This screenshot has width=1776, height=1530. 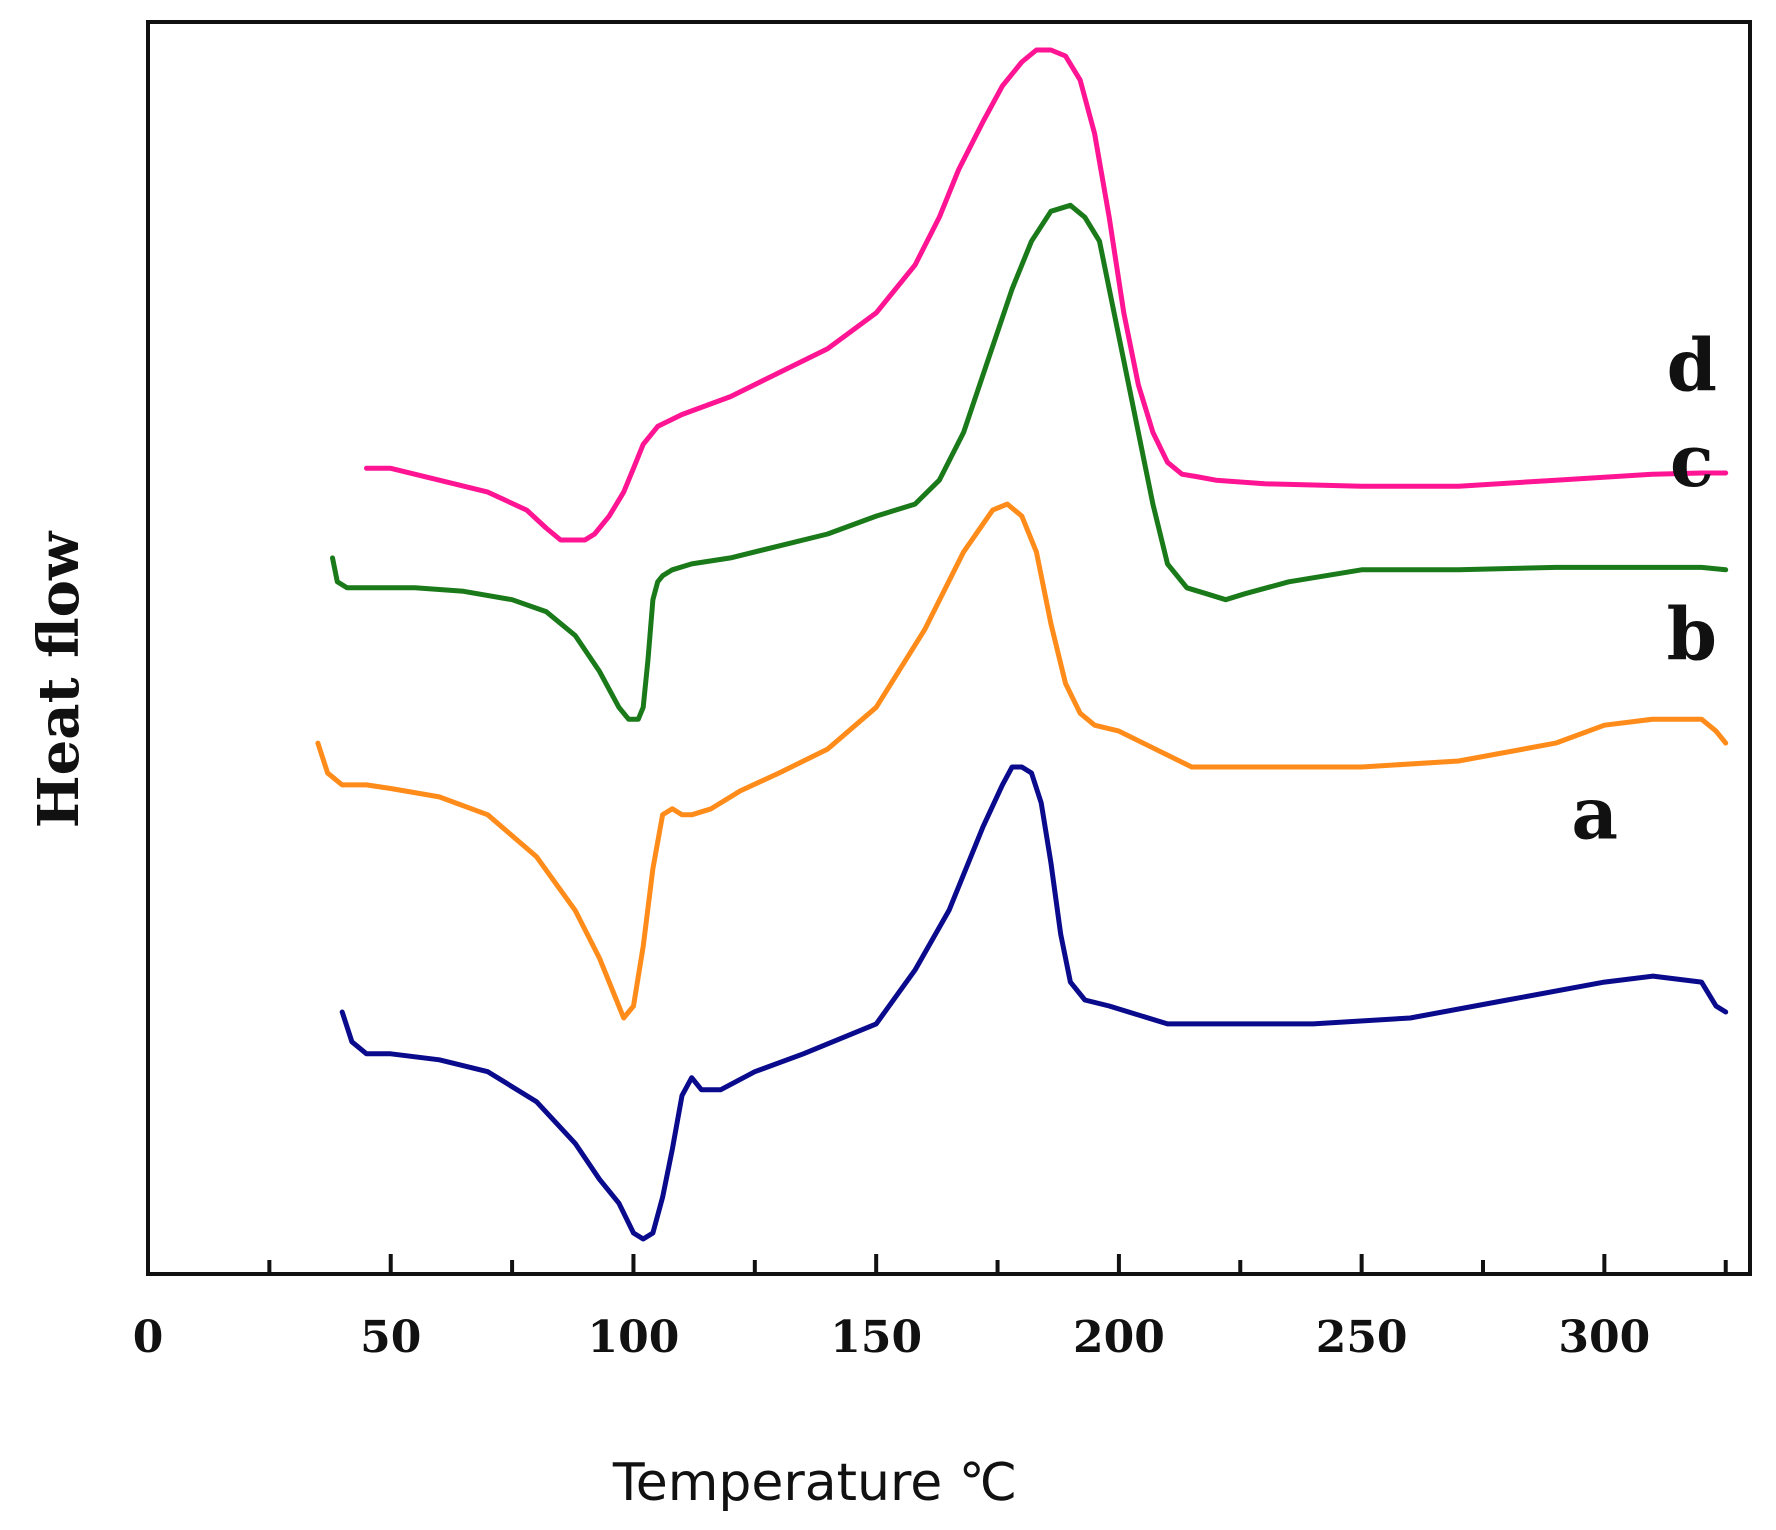 I want to click on x-tick-label: 300, so click(x=1604, y=1337).